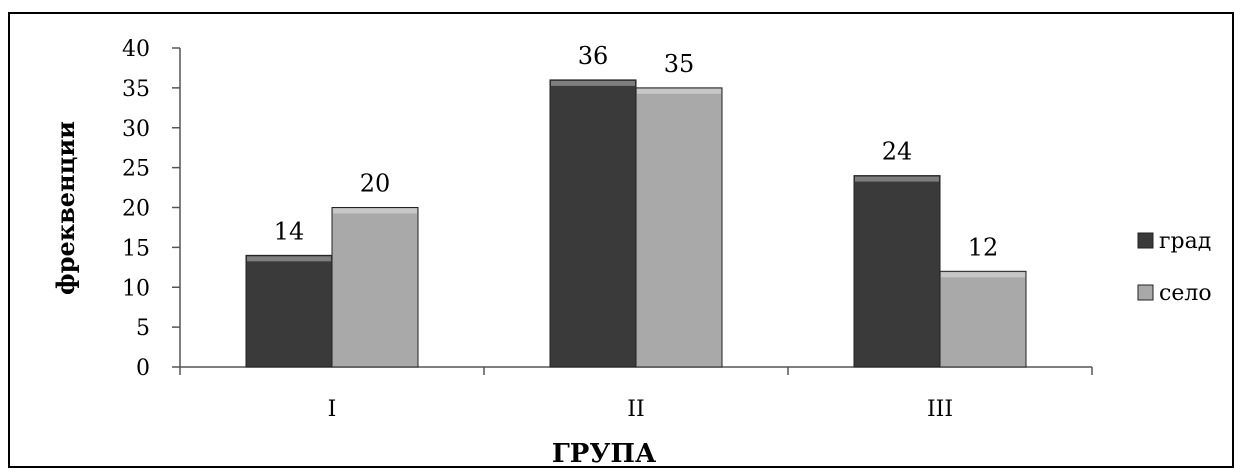 Image resolution: width=1242 pixels, height=472 pixels. What do you see at coordinates (636, 394) in the screenshot?
I see `x-axis-ticks: I II III` at bounding box center [636, 394].